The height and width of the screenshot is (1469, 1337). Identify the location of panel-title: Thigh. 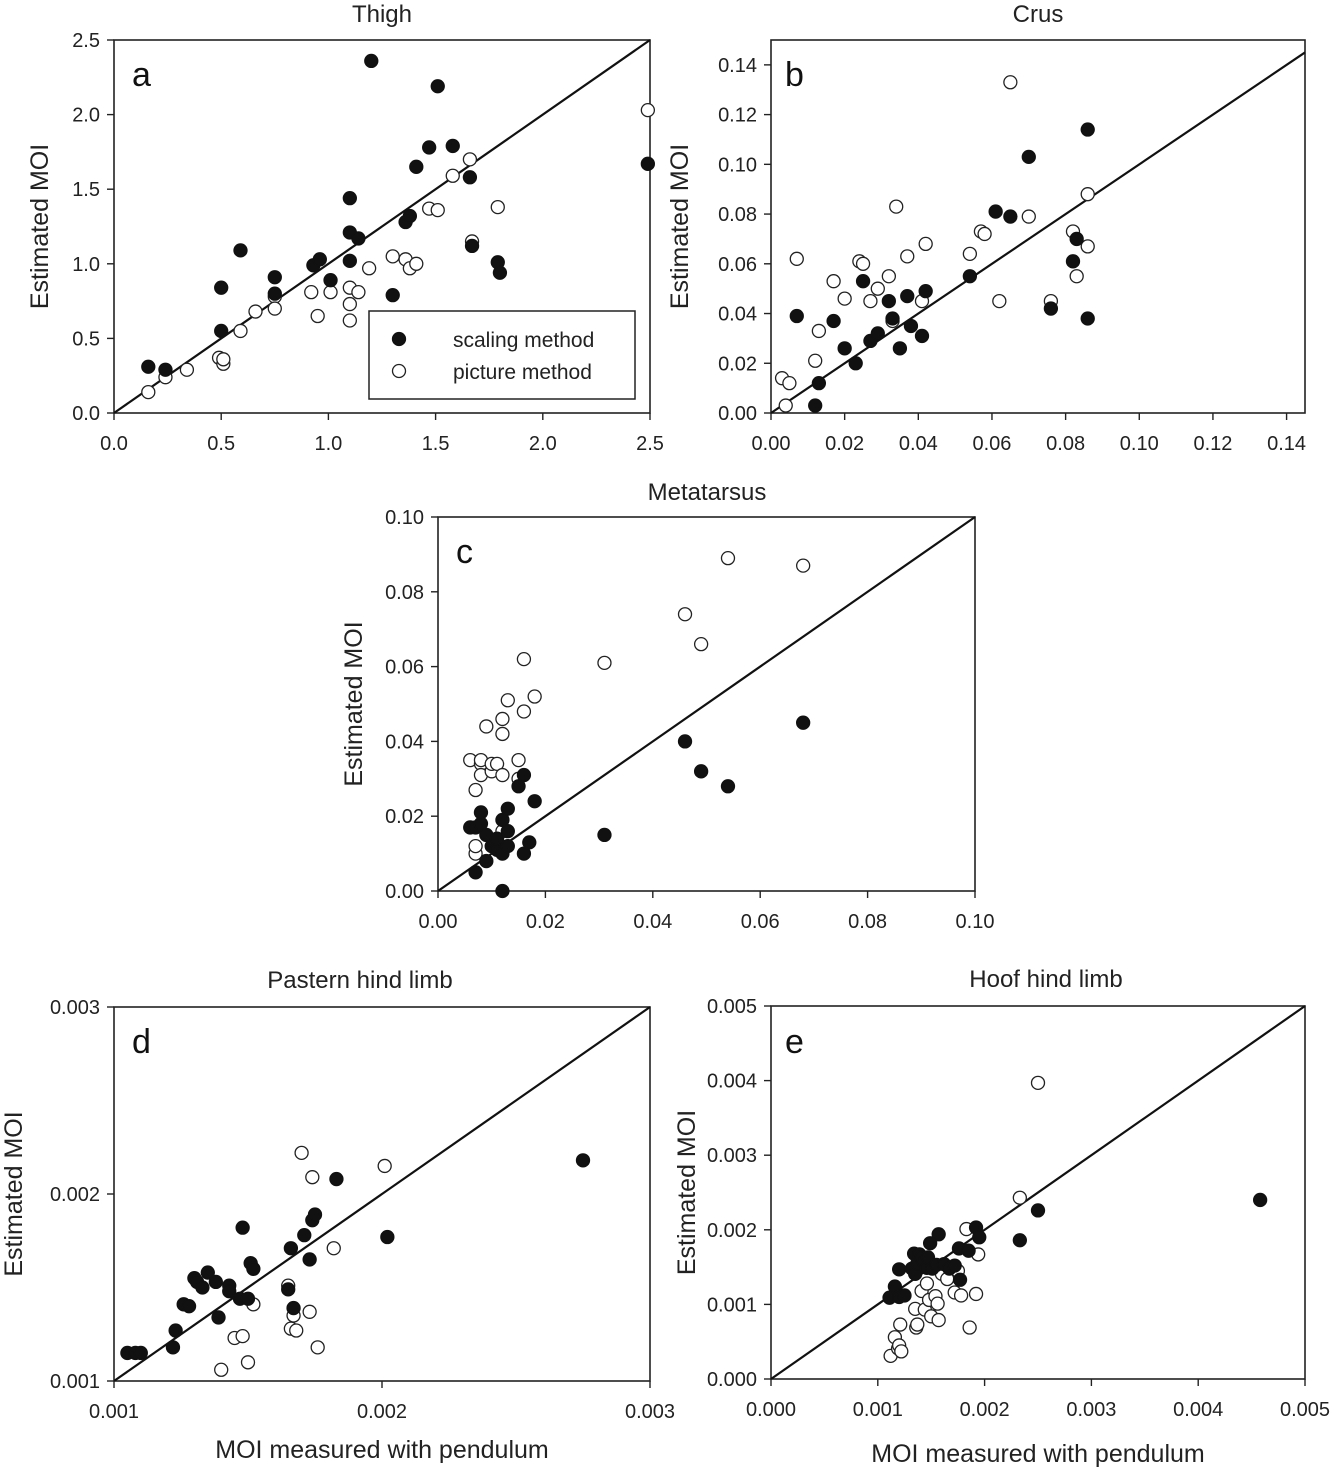
(382, 14).